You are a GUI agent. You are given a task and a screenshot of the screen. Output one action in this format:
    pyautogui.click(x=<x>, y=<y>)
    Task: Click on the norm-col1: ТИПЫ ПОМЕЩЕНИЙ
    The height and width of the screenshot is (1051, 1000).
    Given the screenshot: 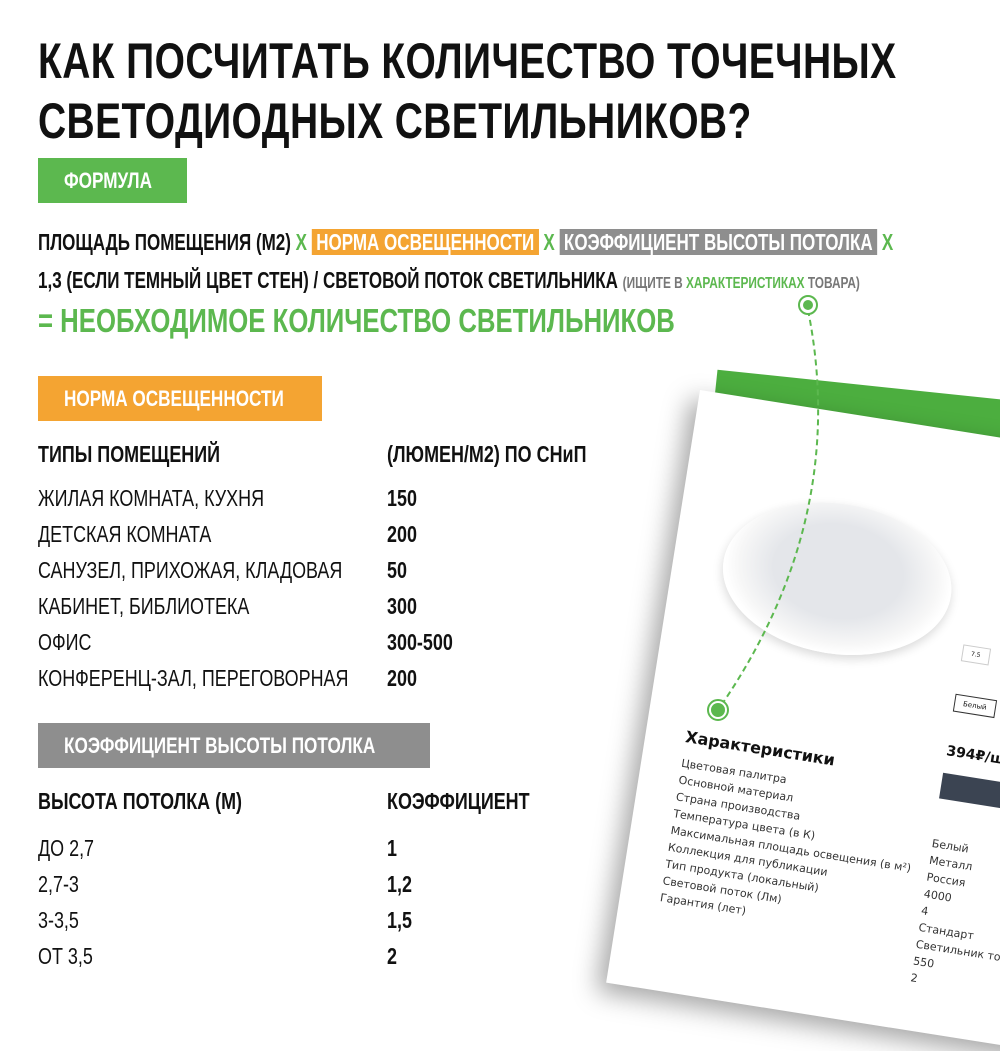 What is the action you would take?
    pyautogui.click(x=129, y=454)
    